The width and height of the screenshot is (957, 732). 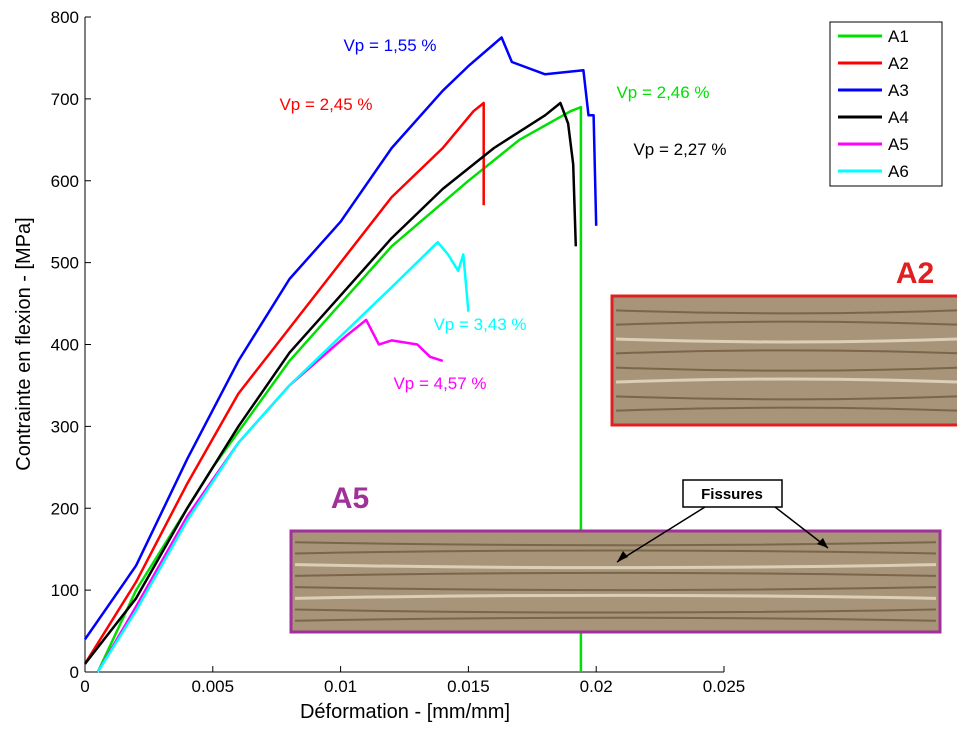 What do you see at coordinates (439, 383) in the screenshot?
I see `annotation: Vp = 4,57 %` at bounding box center [439, 383].